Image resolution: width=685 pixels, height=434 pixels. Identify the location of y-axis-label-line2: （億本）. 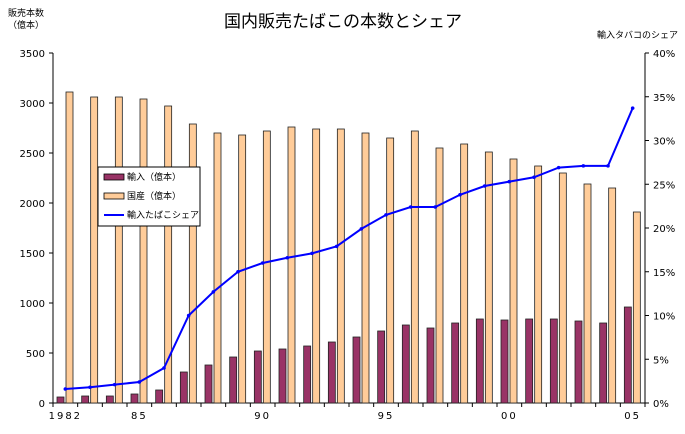
(26, 25).